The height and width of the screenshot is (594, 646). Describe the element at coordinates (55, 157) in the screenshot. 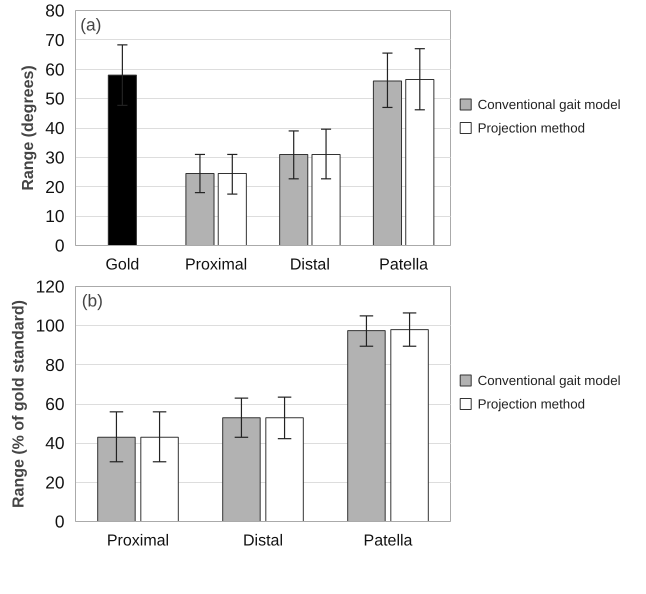

I see `y-tick-label: 30` at that location.